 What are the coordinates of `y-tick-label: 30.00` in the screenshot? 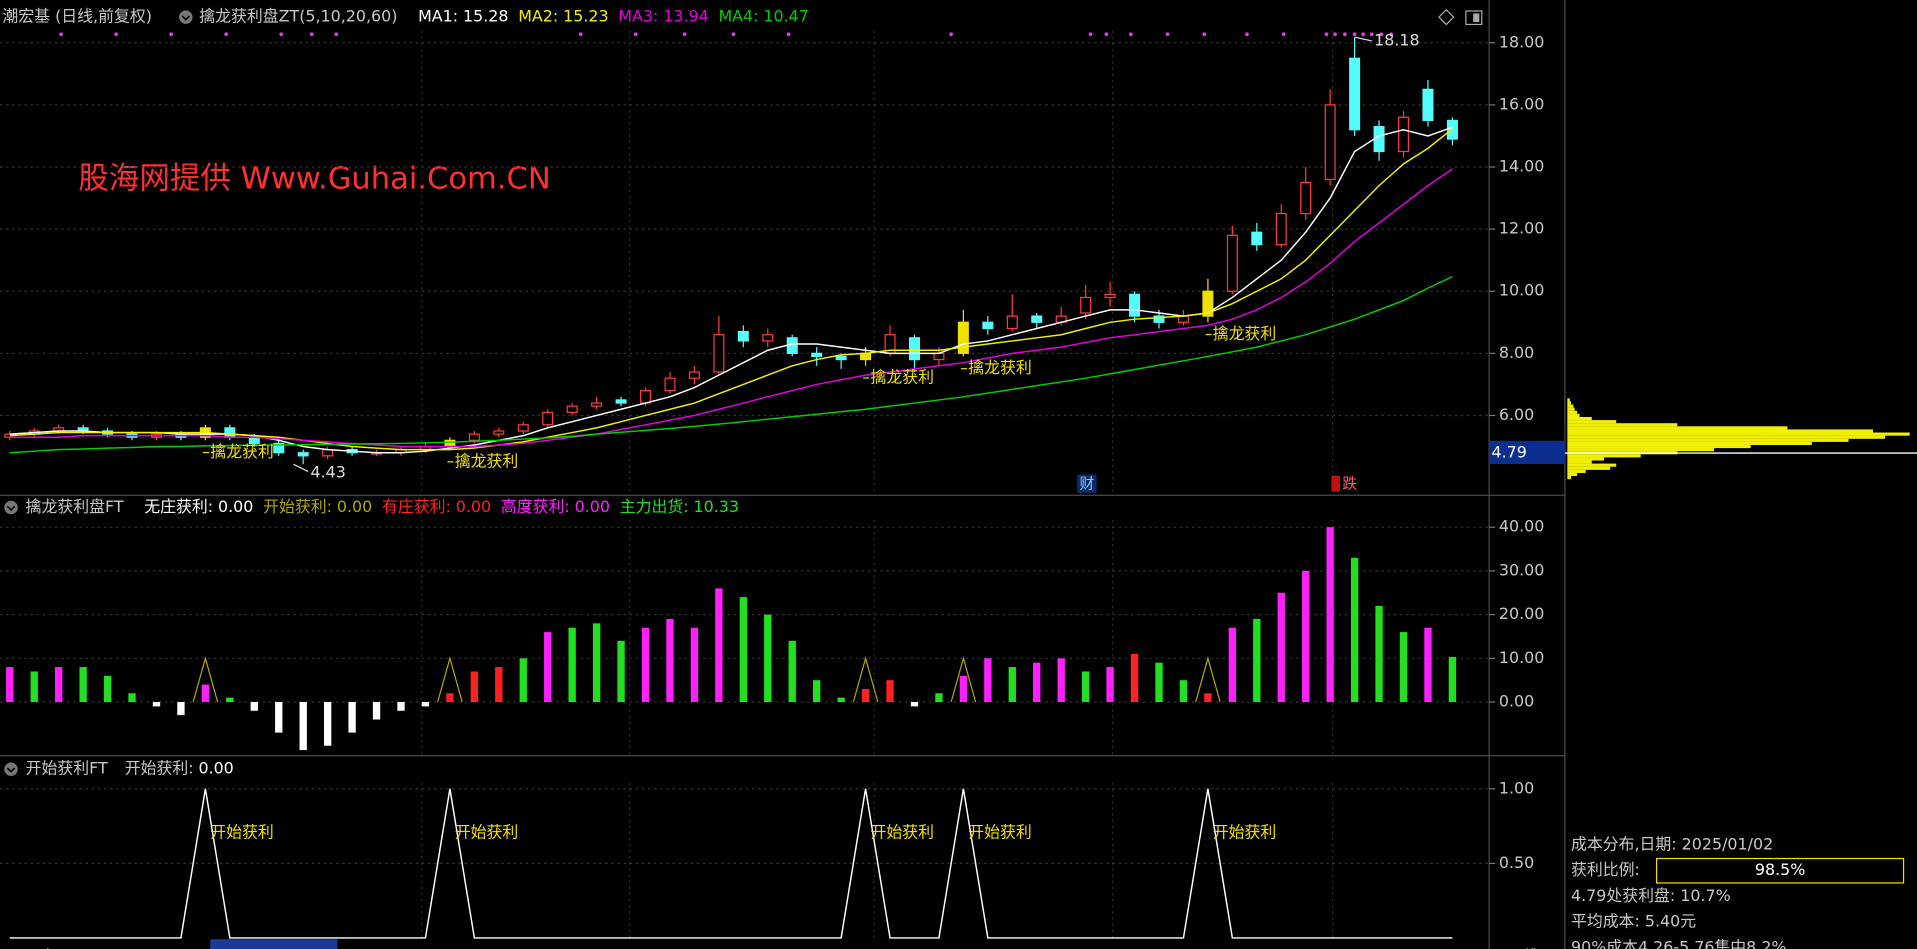 It's located at (1521, 569).